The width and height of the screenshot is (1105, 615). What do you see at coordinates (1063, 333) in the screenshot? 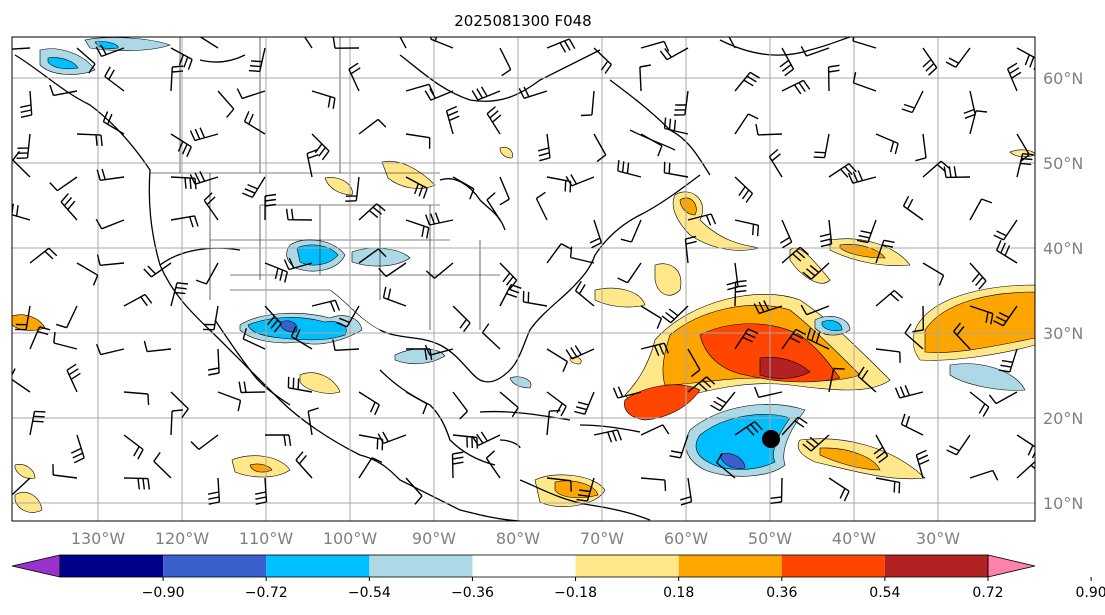
I see `lat-label: 30°N` at bounding box center [1063, 333].